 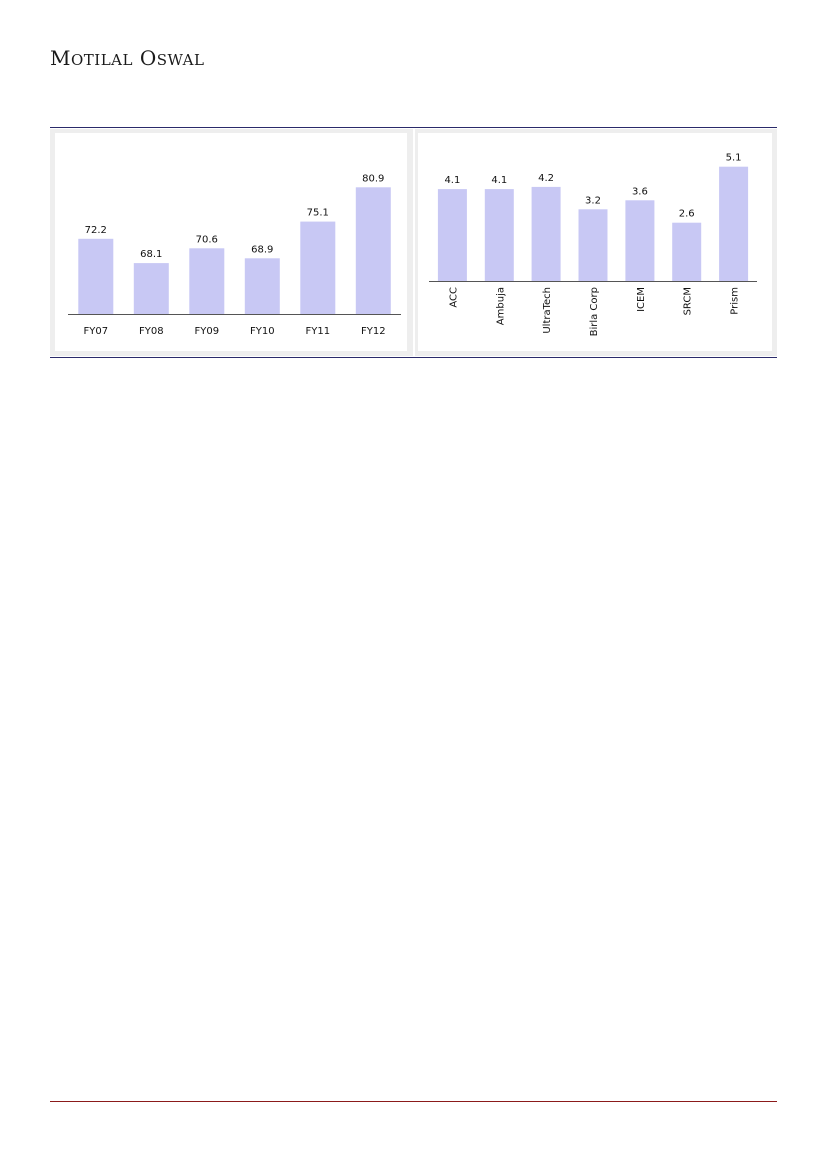 I want to click on tick-label: Ambuja, so click(x=500, y=306).